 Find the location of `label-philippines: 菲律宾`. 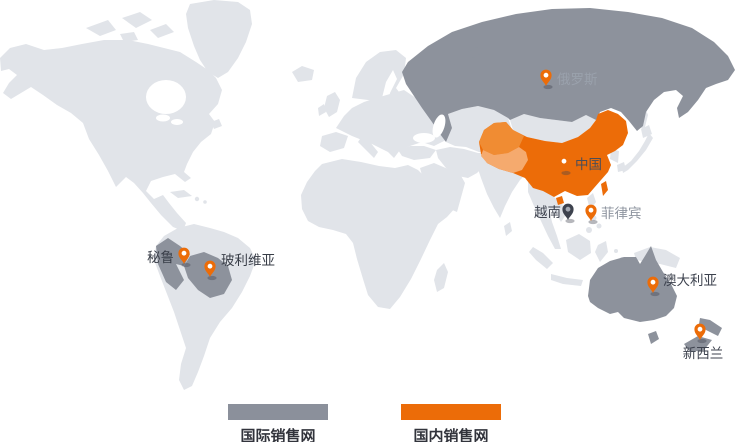

label-philippines: 菲律宾 is located at coordinates (621, 213).